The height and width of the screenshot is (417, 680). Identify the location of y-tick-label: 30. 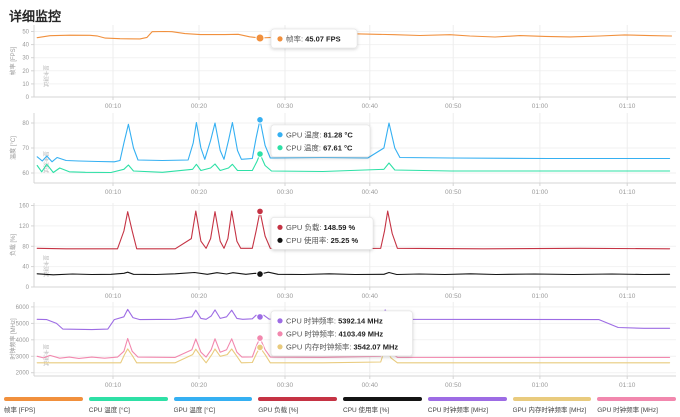
(25, 59).